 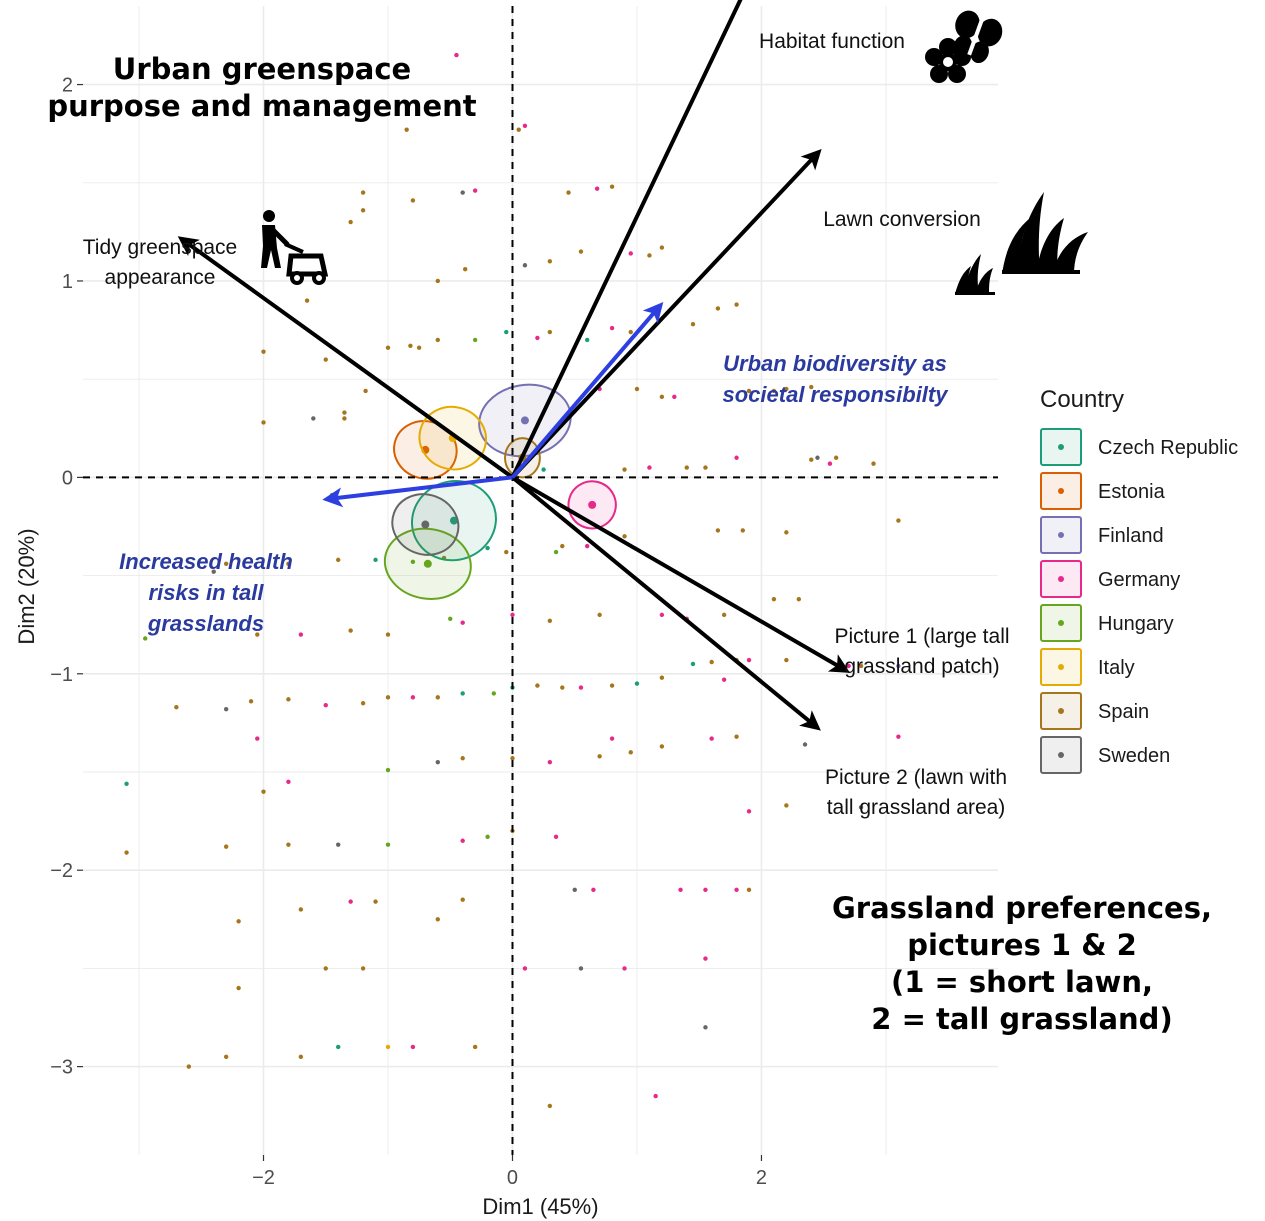 What do you see at coordinates (1022, 908) in the screenshot?
I see `annotation-text: Grassland preferences,` at bounding box center [1022, 908].